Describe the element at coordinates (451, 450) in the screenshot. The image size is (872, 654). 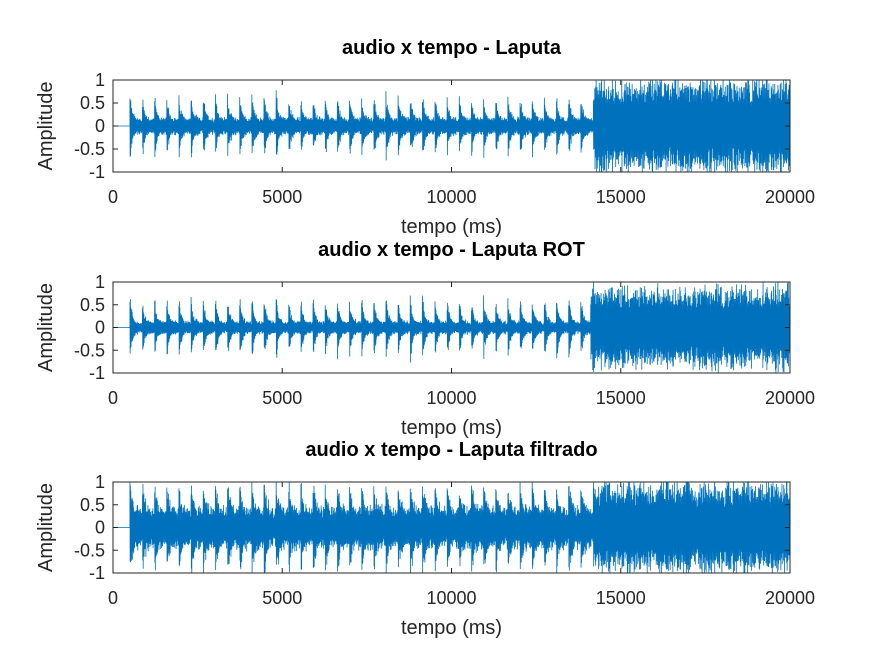
I see `subplot-title: audio x tempo - Laputa filtrado` at that location.